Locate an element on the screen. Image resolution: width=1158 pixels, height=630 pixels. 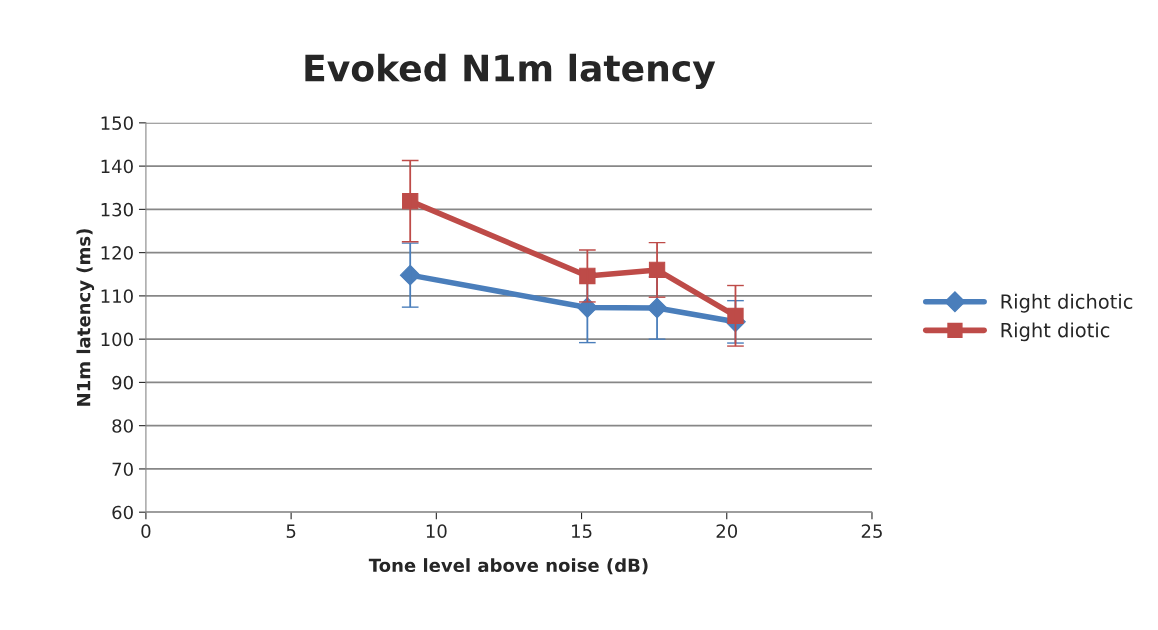
x-tick-label: 10 is located at coordinates (436, 531).